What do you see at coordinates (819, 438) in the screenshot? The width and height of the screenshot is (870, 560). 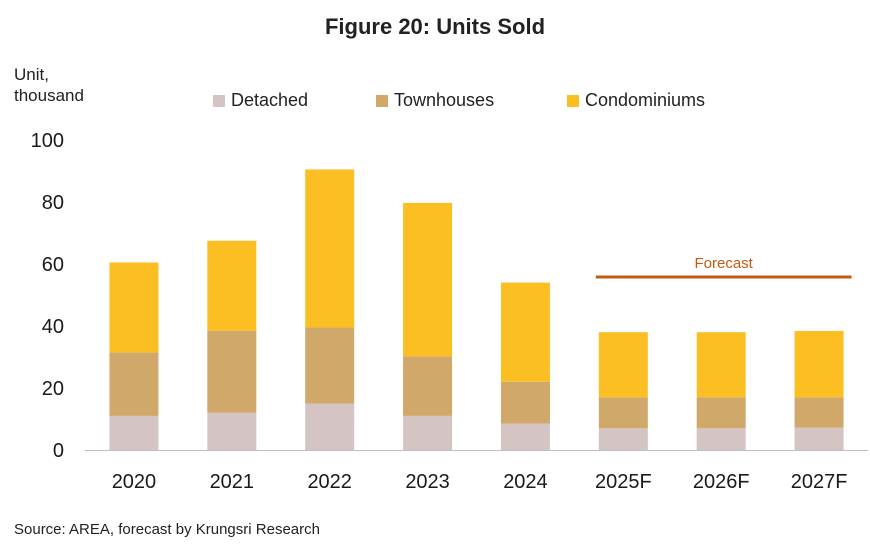 I see `bar-detached-2027f` at bounding box center [819, 438].